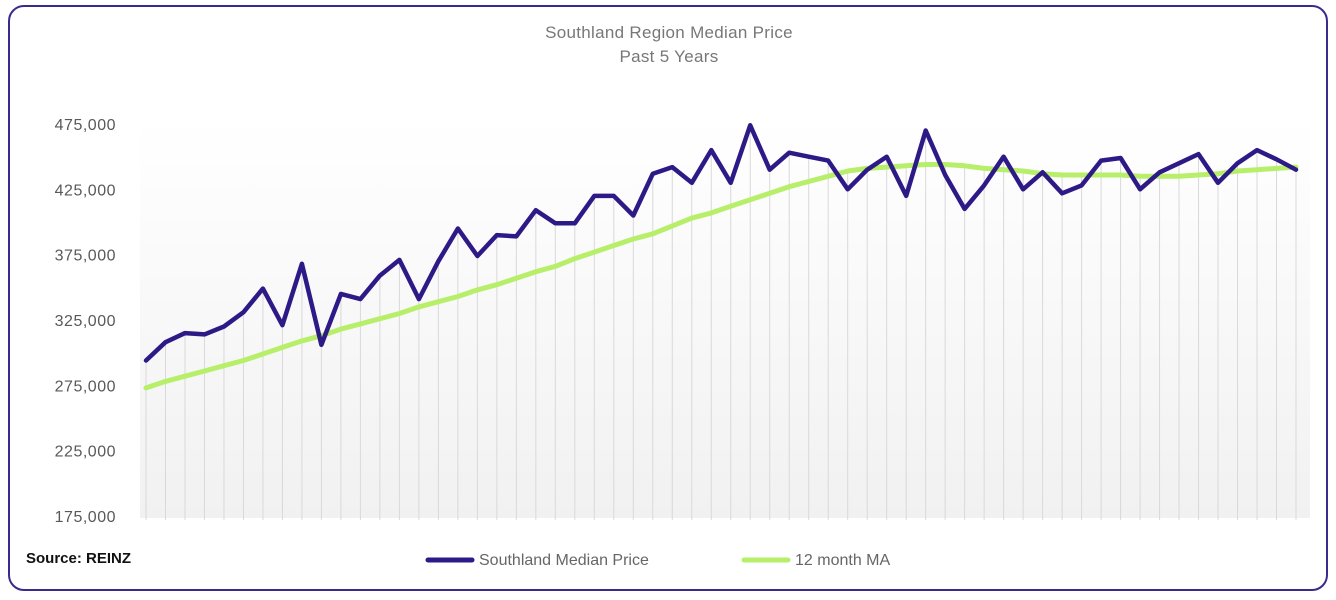 This screenshot has width=1336, height=600. Describe the element at coordinates (78, 558) in the screenshot. I see `source-label: Source: REINZ` at that location.